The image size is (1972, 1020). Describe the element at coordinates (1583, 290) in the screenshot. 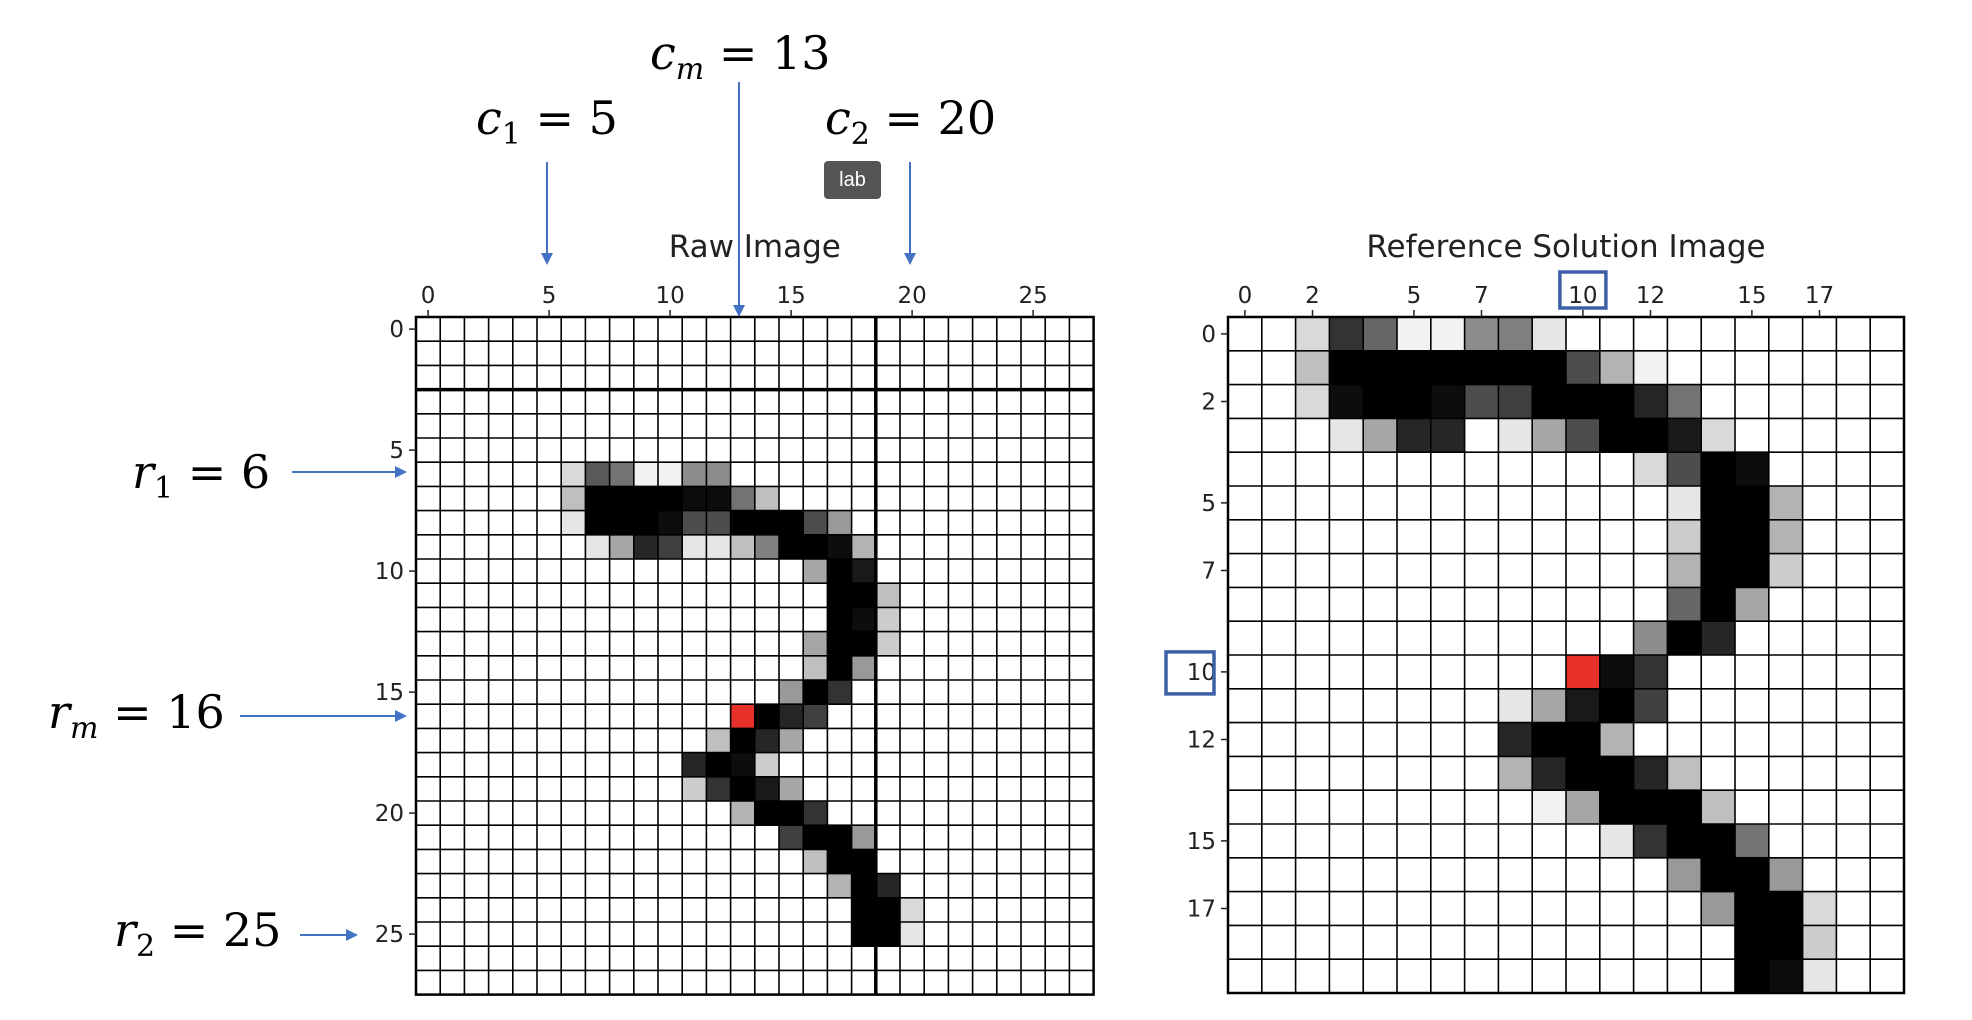

I see `ref-xtick-highlight-box` at that location.